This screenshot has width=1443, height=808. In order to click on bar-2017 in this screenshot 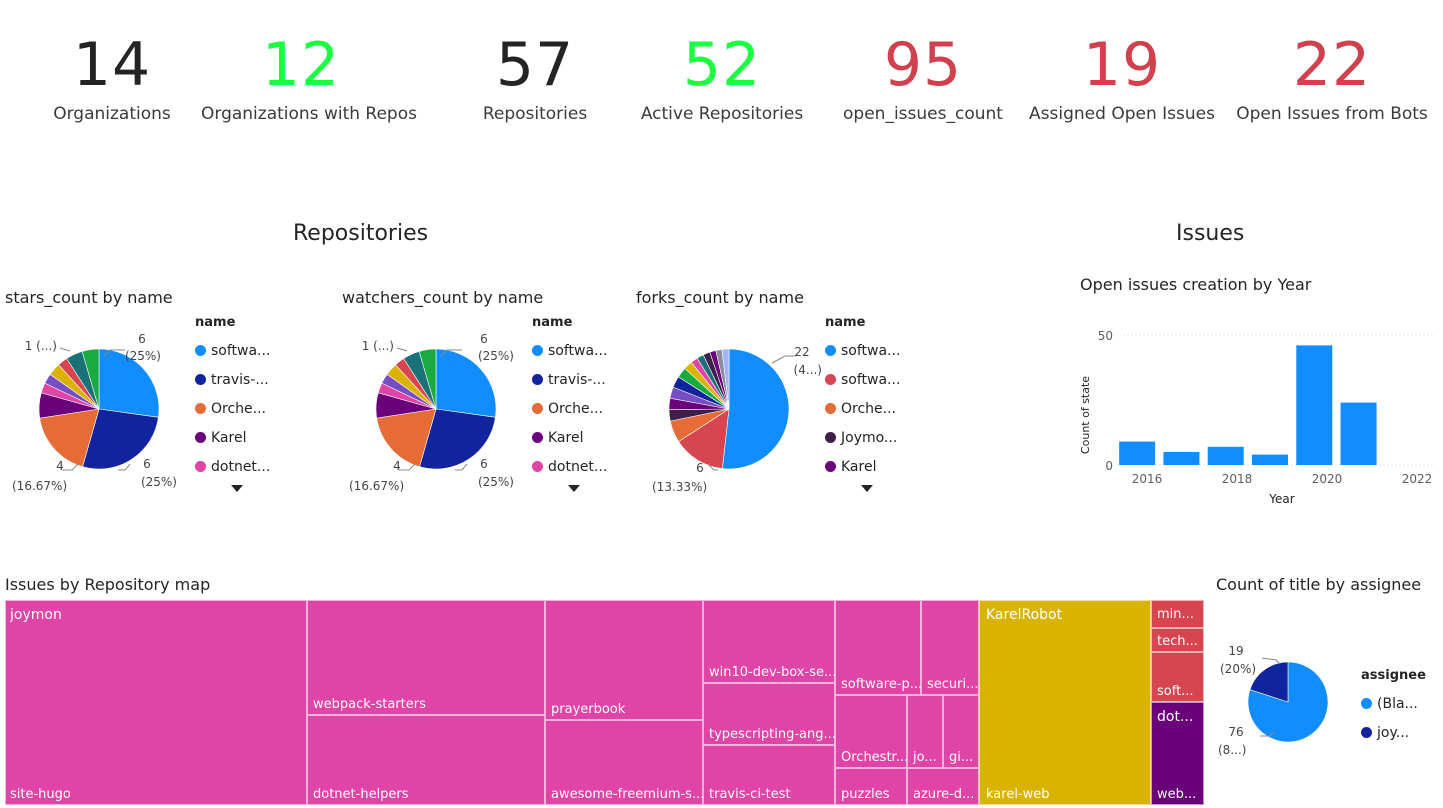, I will do `click(1181, 458)`.